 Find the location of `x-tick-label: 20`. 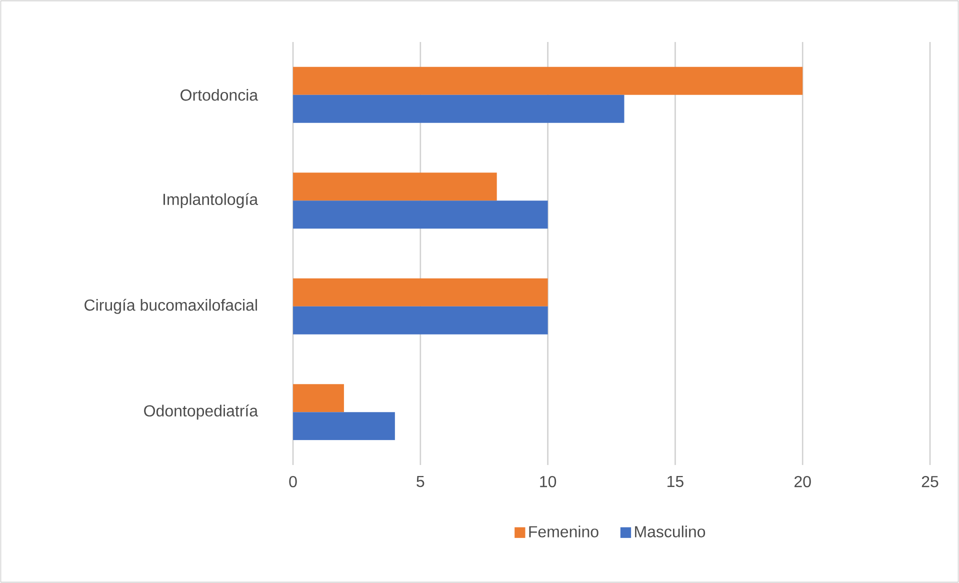

x-tick-label: 20 is located at coordinates (802, 482).